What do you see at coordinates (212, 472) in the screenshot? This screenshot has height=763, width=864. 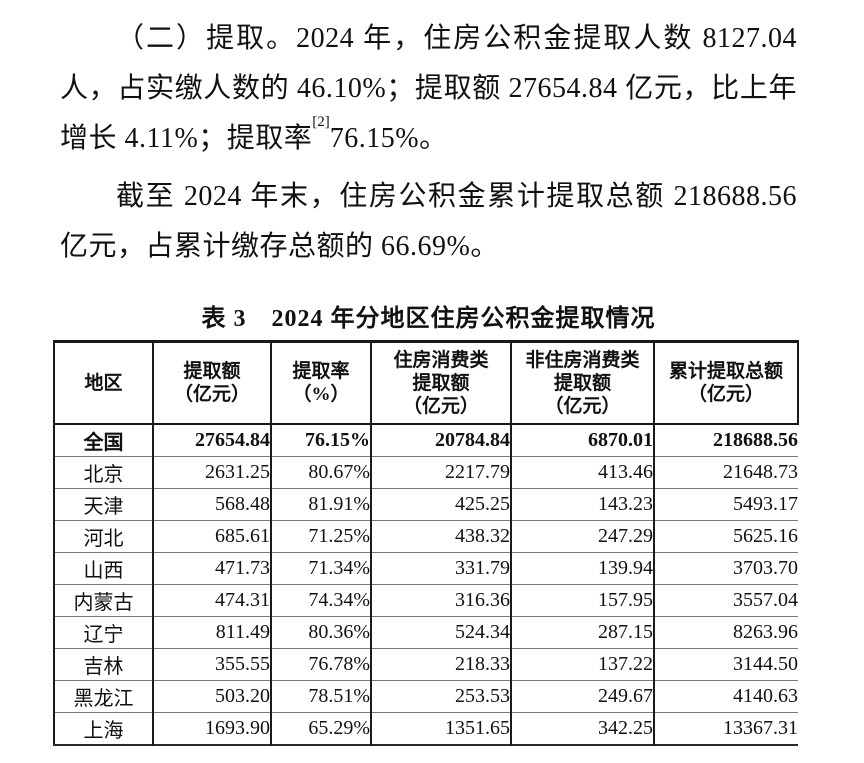 I see `value-cell: 2631.25` at bounding box center [212, 472].